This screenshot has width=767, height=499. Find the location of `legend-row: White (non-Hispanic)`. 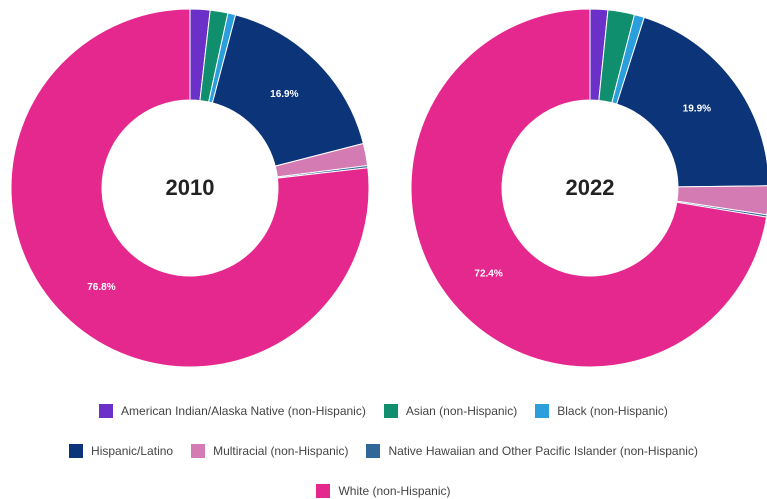

legend-row: White (non-Hispanic) is located at coordinates (383, 491).